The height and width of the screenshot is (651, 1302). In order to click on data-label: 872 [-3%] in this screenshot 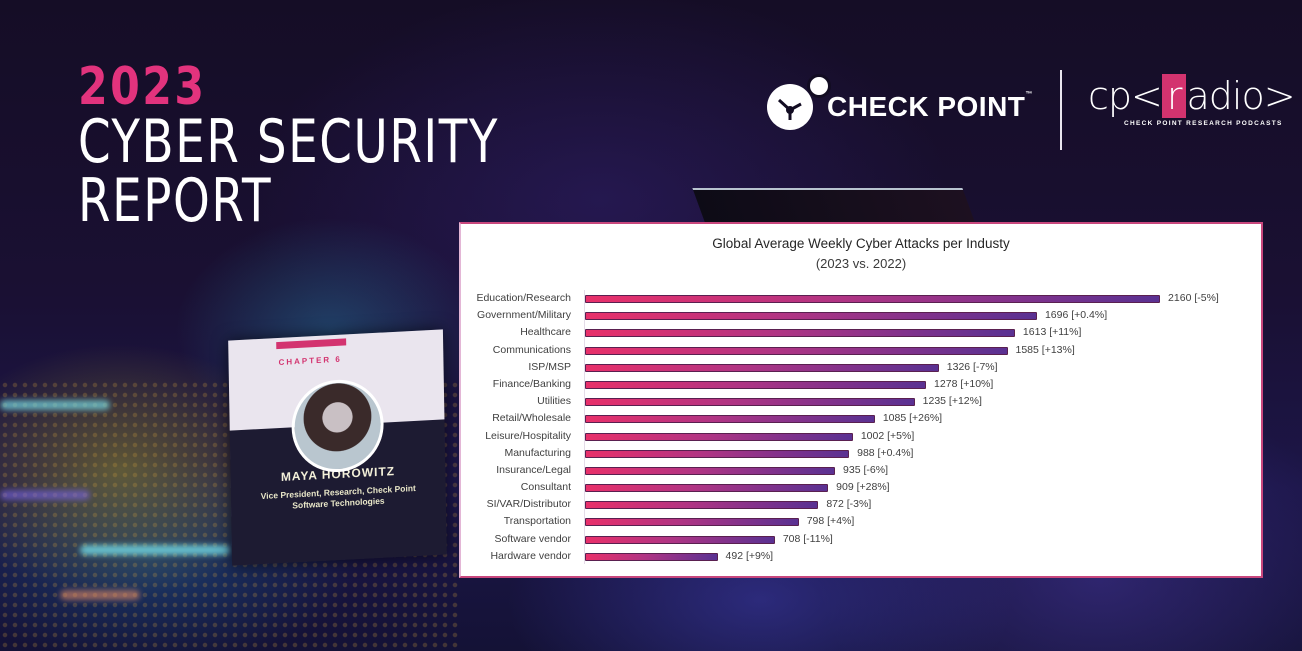, I will do `click(849, 504)`.